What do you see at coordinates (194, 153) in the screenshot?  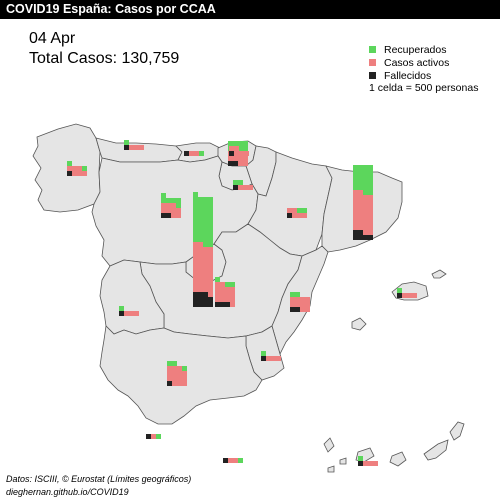 I see `waffle-cantabria` at bounding box center [194, 153].